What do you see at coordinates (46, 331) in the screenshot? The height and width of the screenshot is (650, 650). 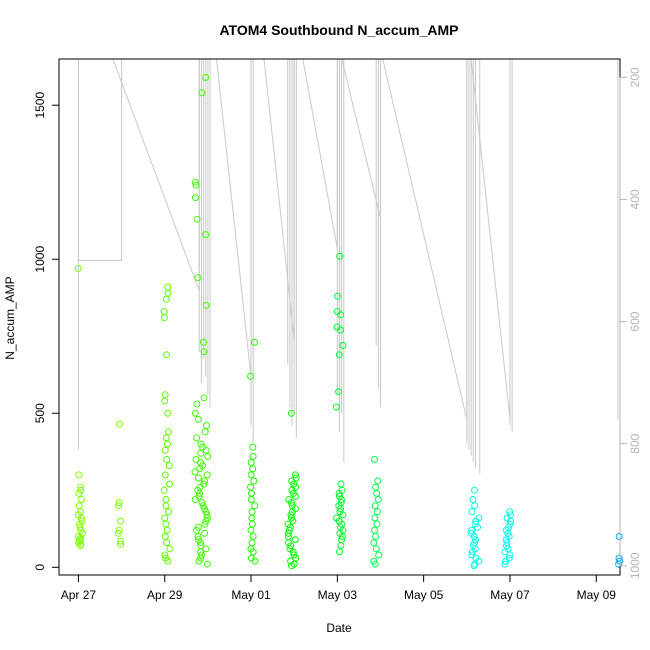 I see `y-axis: 0 500 1000 1500` at bounding box center [46, 331].